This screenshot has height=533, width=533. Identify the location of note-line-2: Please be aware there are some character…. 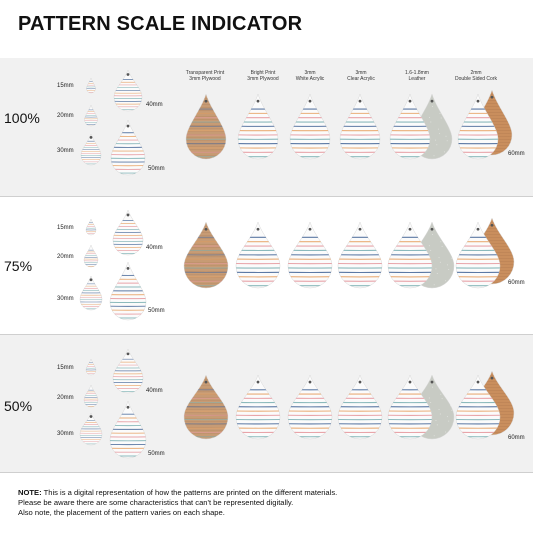
(156, 502).